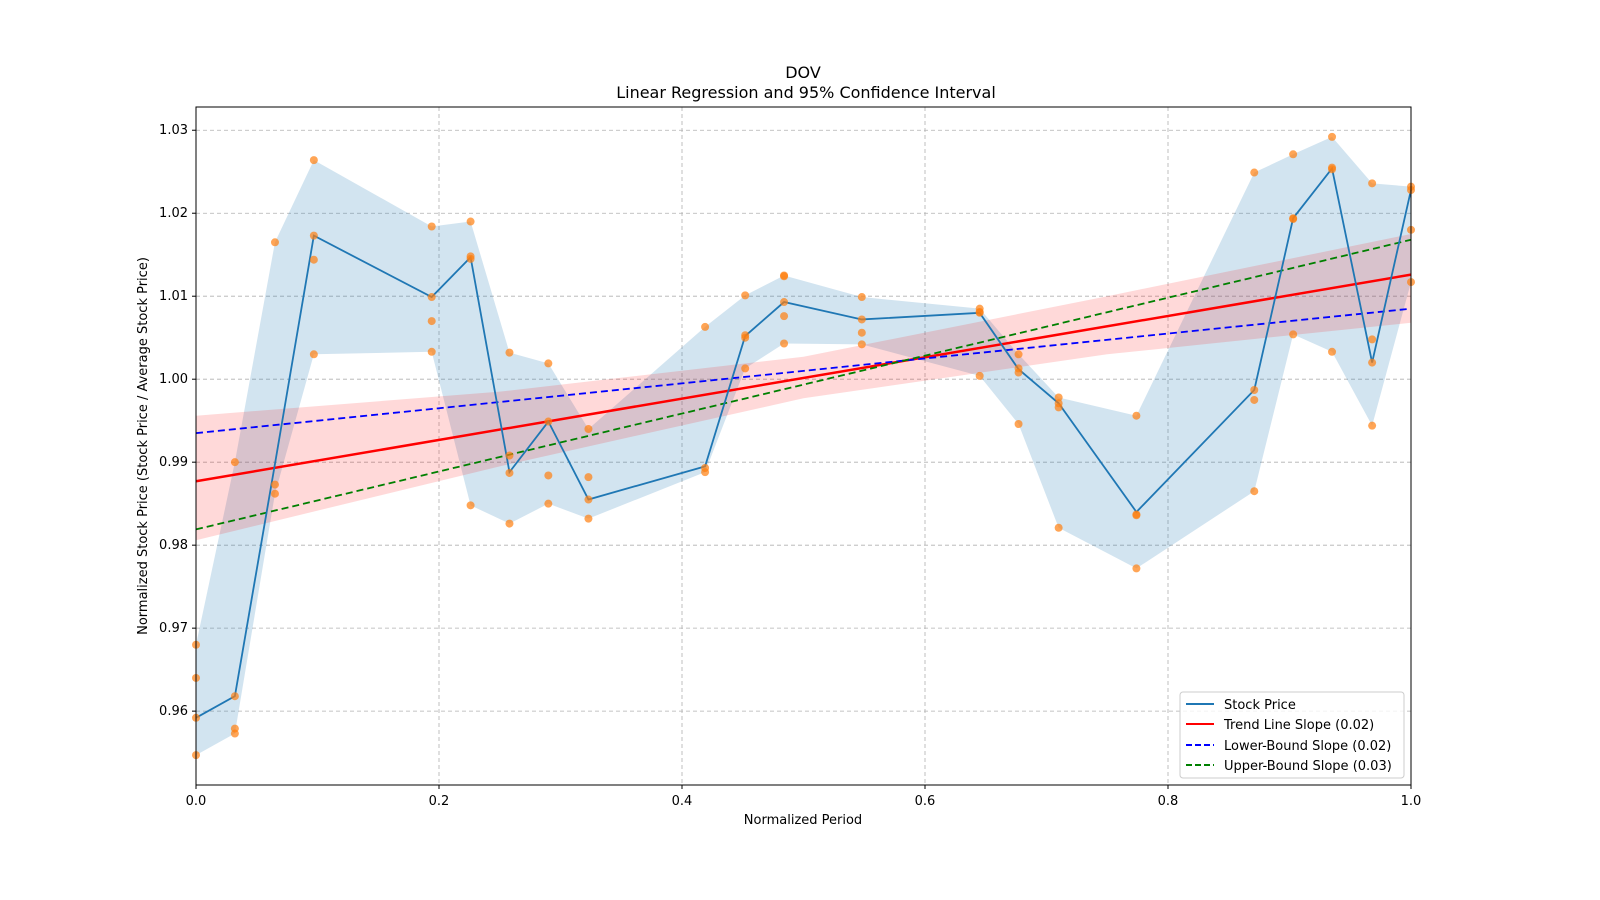  I want to click on y-tick-label: 1.02, so click(173, 213).